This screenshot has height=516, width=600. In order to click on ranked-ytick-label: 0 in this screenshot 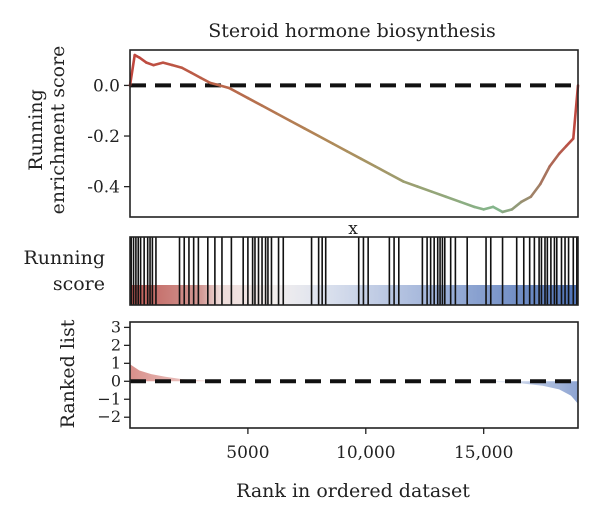, I will do `click(116, 380)`.